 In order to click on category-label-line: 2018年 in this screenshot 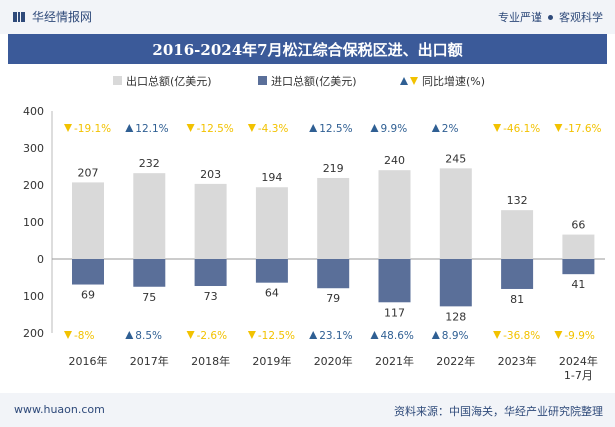, I will do `click(210, 361)`.